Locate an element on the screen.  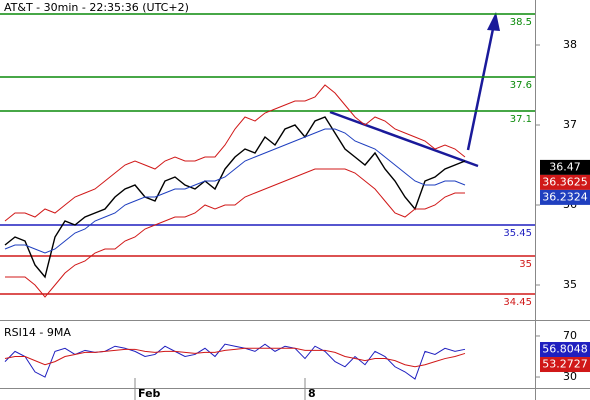
panel-title: RSI14 - 9MA is located at coordinates (37, 332).